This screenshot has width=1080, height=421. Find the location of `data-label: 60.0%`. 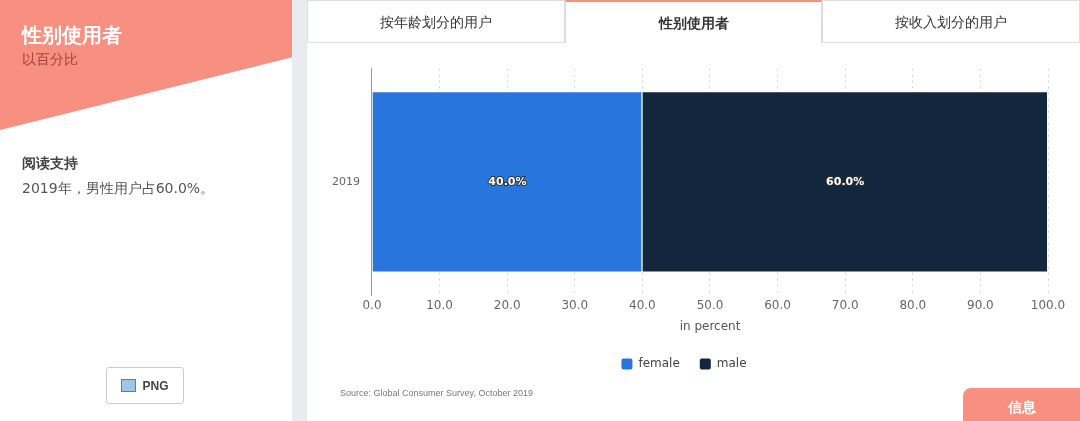

data-label: 60.0% is located at coordinates (845, 181).